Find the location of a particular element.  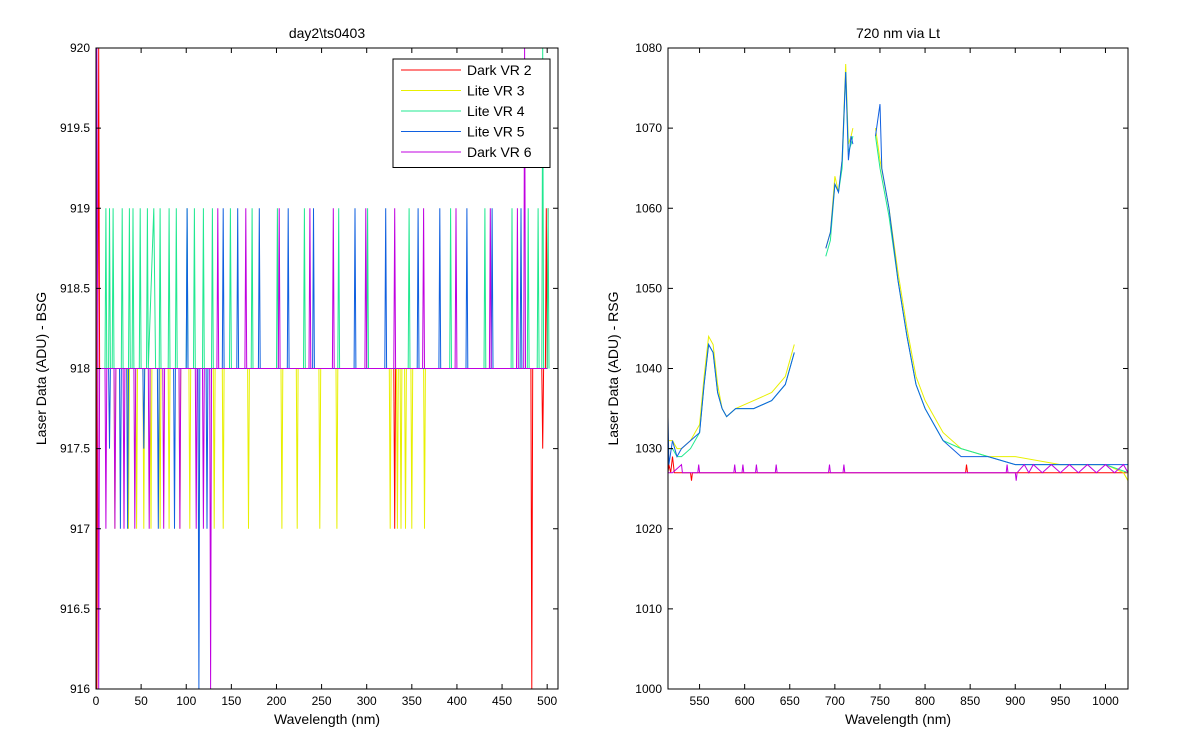

x-tick-label: 750 is located at coordinates (880, 701).